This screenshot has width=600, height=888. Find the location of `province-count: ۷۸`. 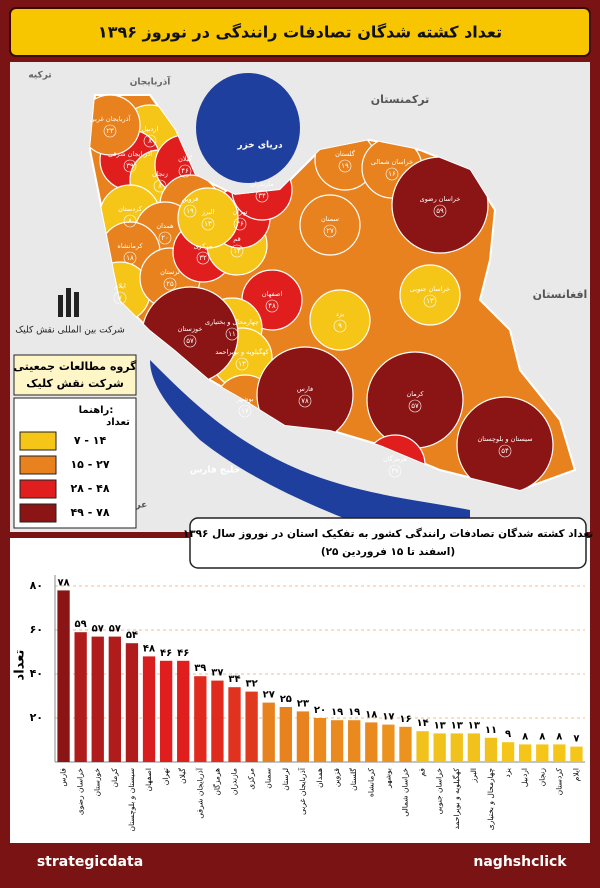

province-count: ۷۸ is located at coordinates (305, 401).